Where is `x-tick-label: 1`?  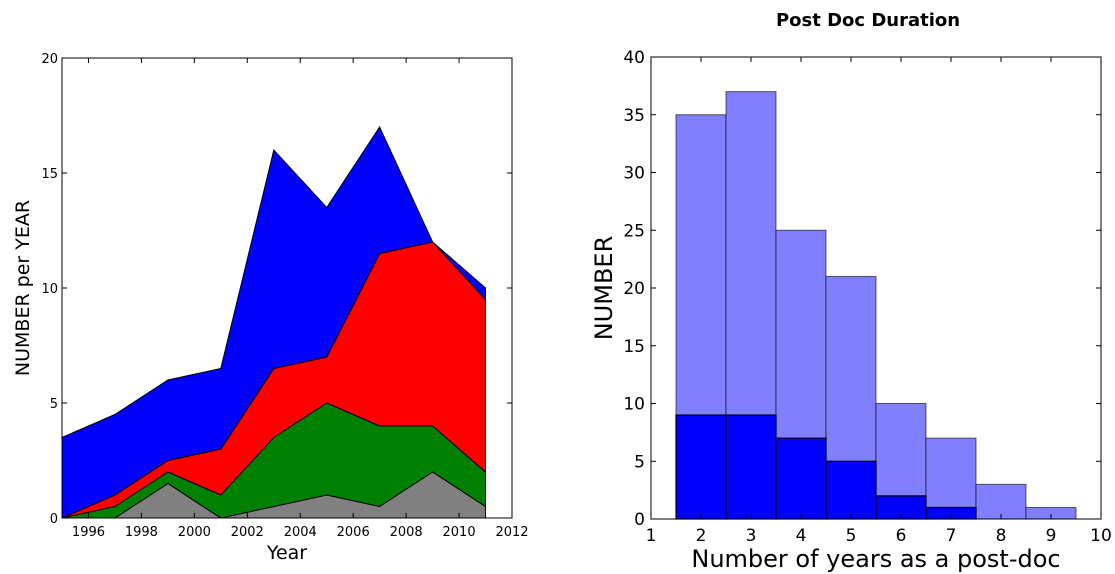
x-tick-label: 1 is located at coordinates (651, 536).